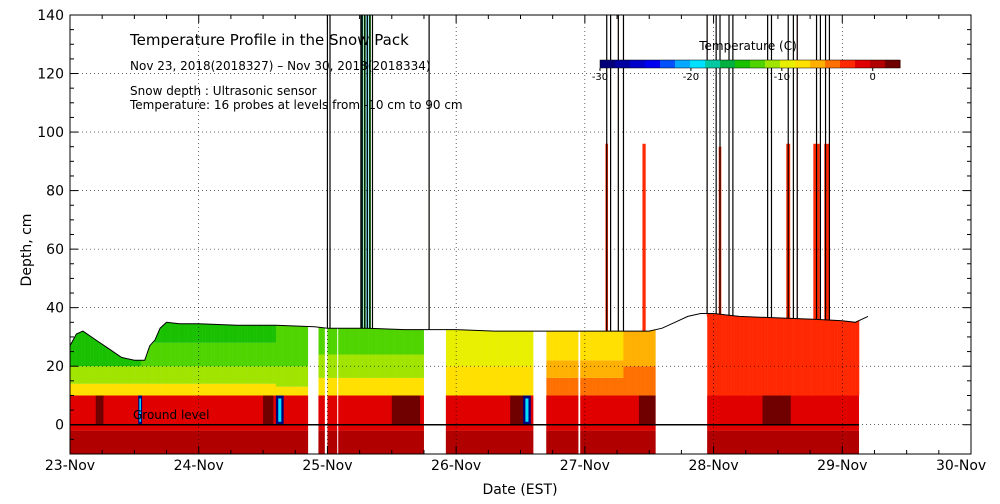  Describe the element at coordinates (465, 442) in the screenshot. I see `ground-band-deep` at that location.